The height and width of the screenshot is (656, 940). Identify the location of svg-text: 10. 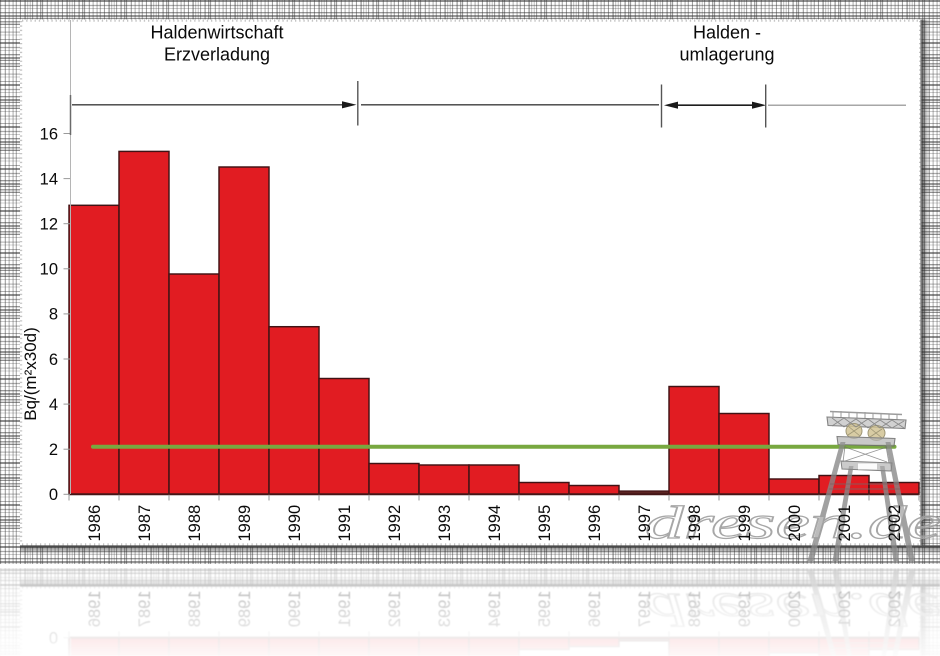
(49, 270).